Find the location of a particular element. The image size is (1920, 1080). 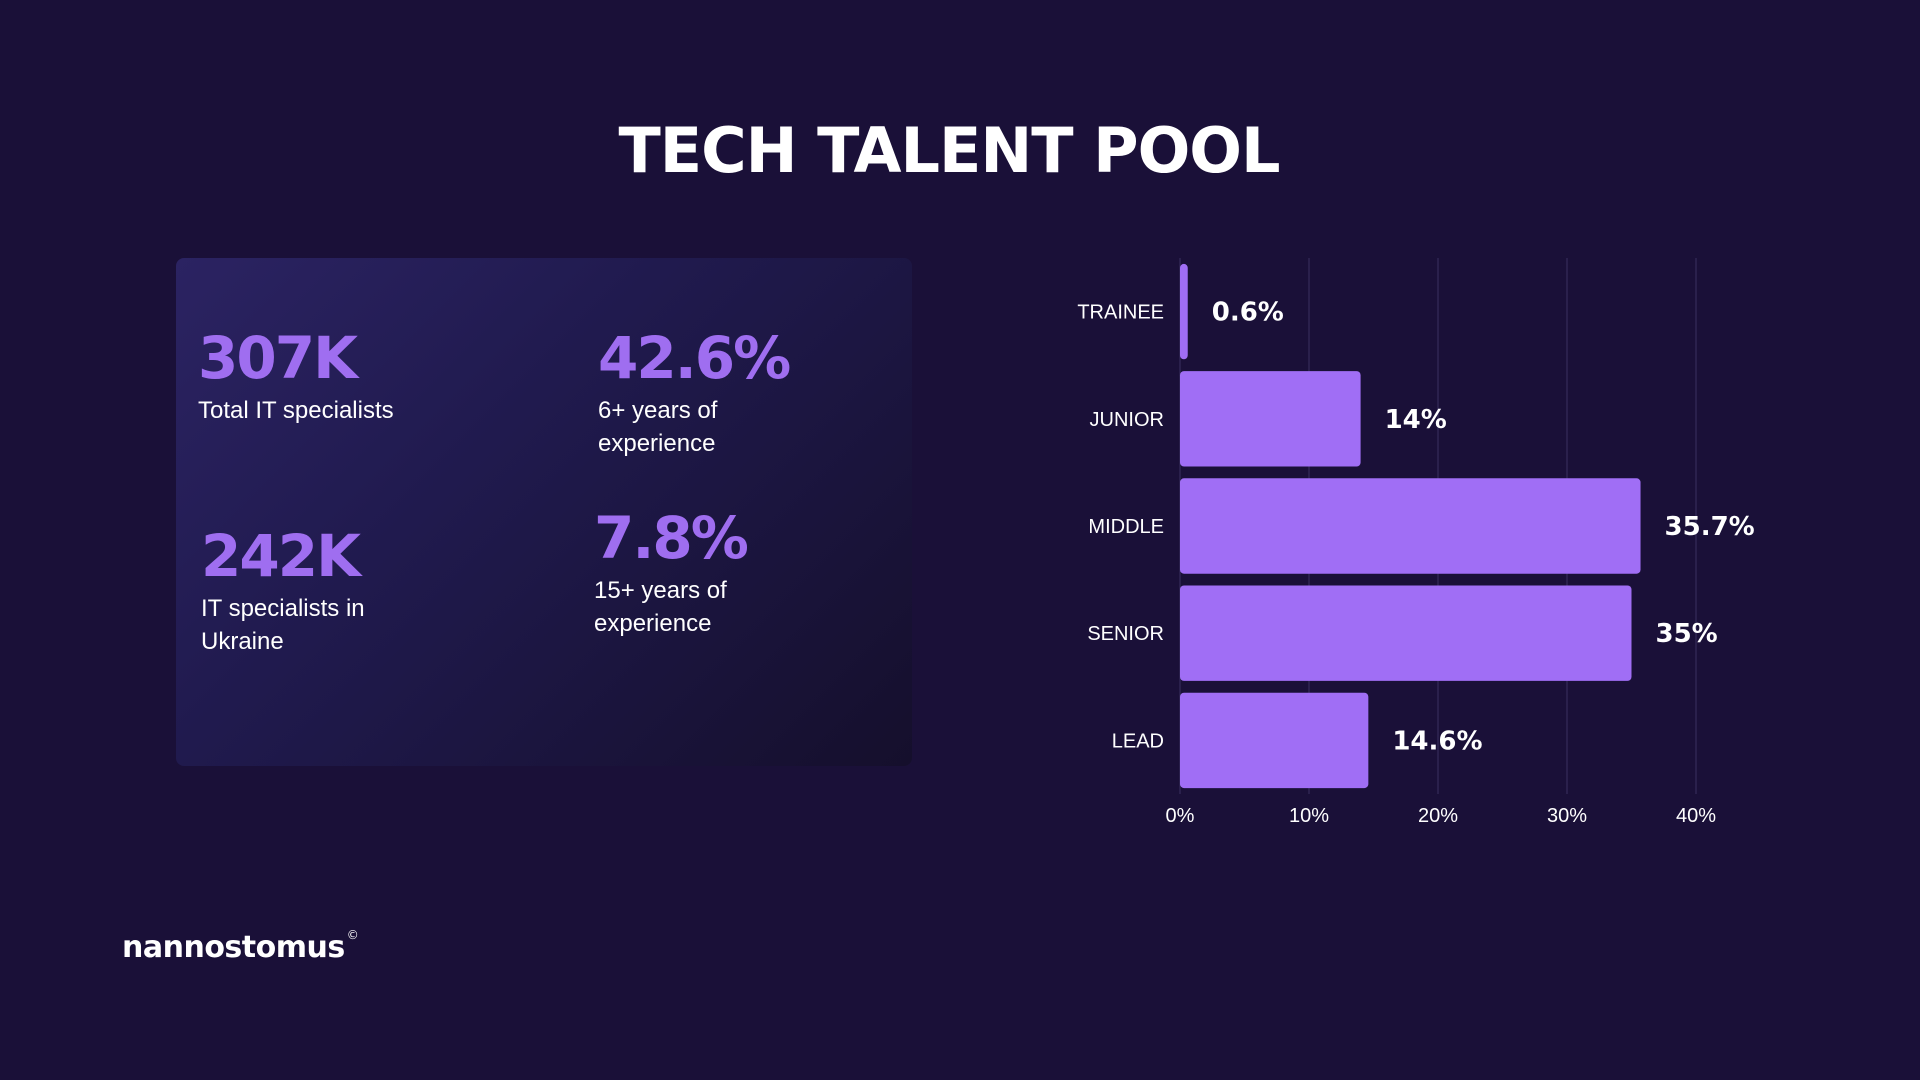

stat-label: Total IT specialists is located at coordinates (296, 410).